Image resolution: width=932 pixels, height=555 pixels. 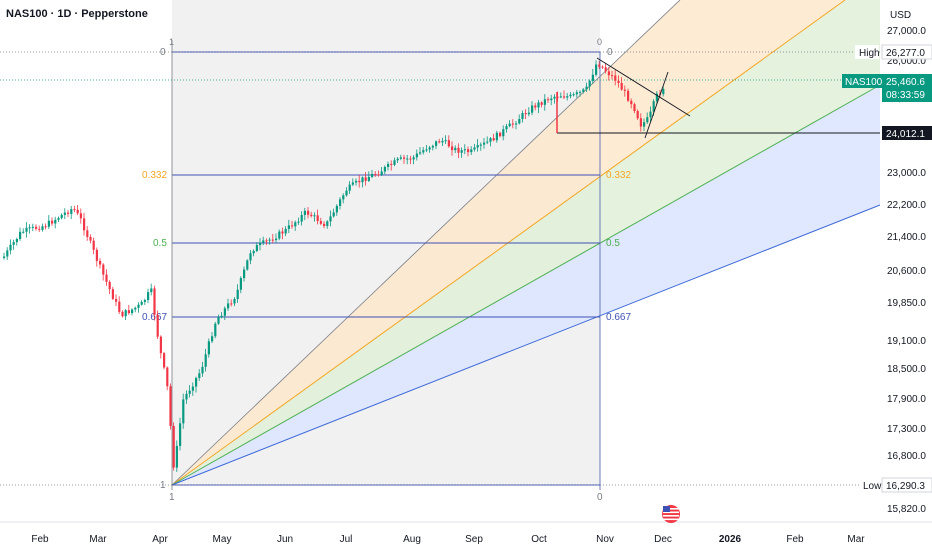 I want to click on bar-countdown: 08:33:59, so click(x=905, y=95).